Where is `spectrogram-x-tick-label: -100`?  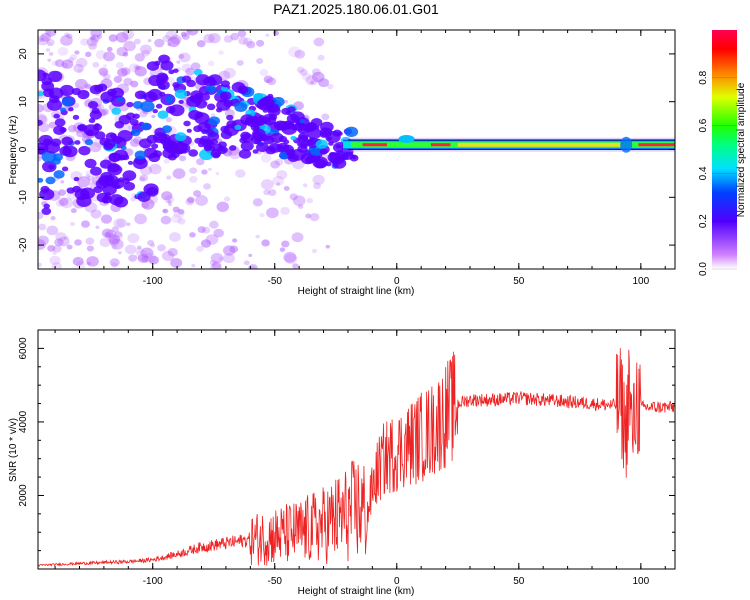
spectrogram-x-tick-label: -100 is located at coordinates (153, 281).